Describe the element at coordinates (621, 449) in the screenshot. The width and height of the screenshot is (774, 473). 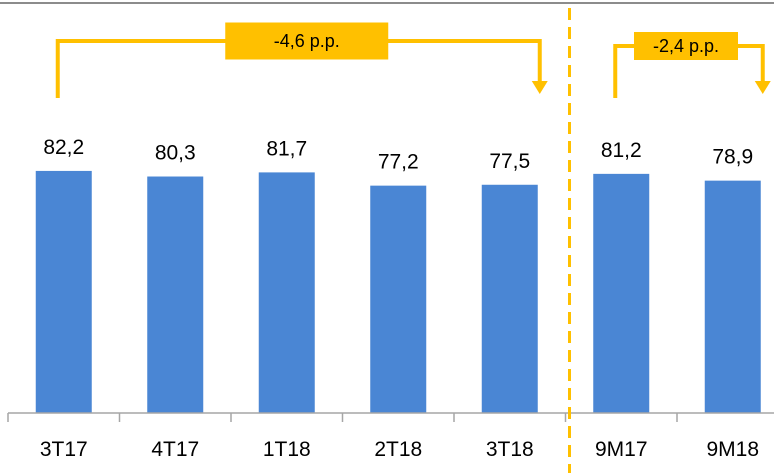
I see `x-tick-label: 9M17` at that location.